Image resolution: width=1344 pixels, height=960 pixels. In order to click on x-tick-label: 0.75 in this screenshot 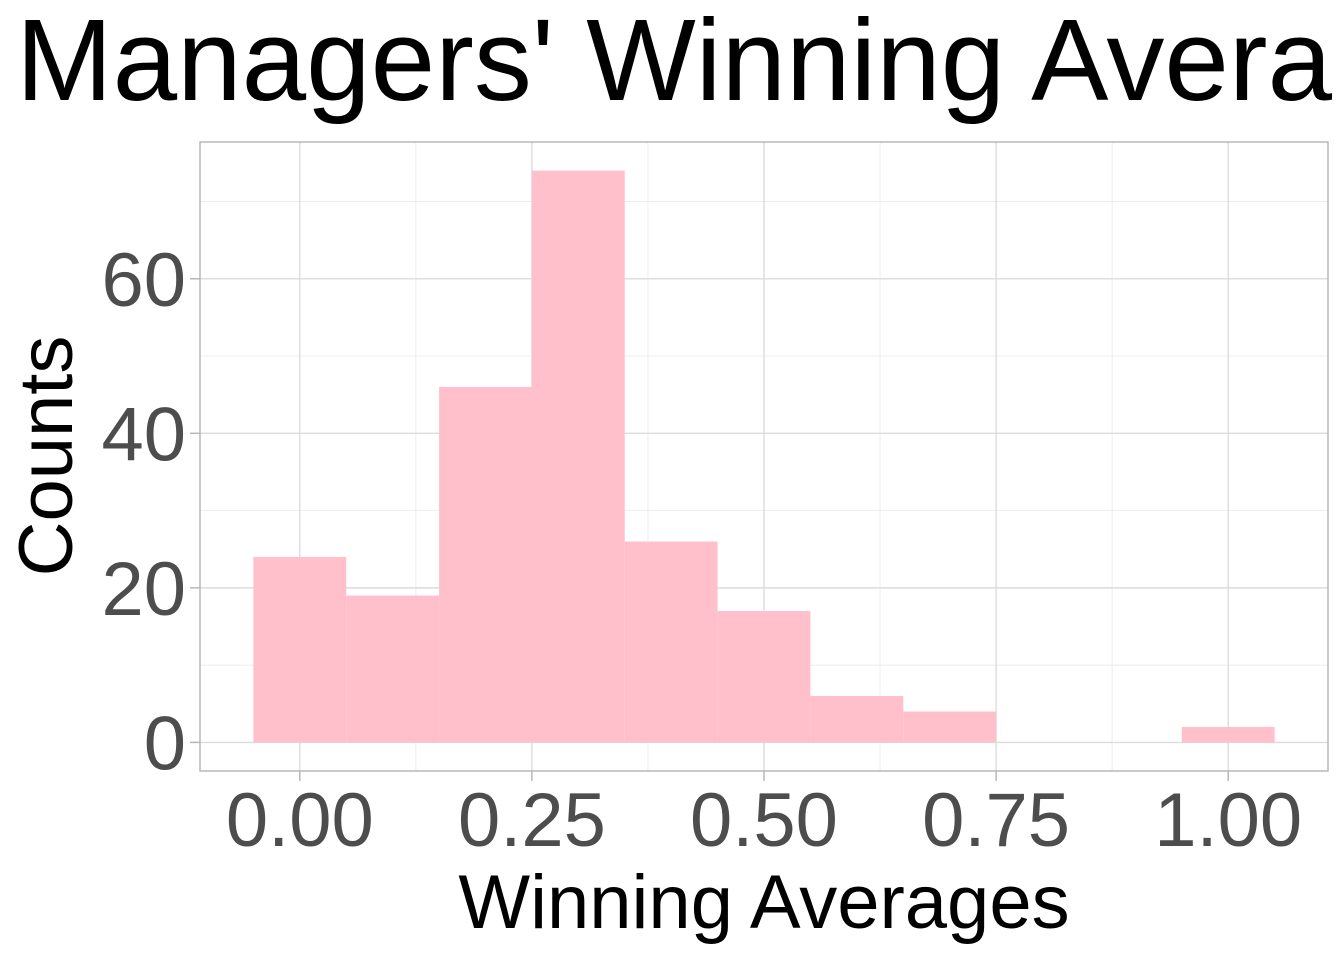, I will do `click(996, 820)`.